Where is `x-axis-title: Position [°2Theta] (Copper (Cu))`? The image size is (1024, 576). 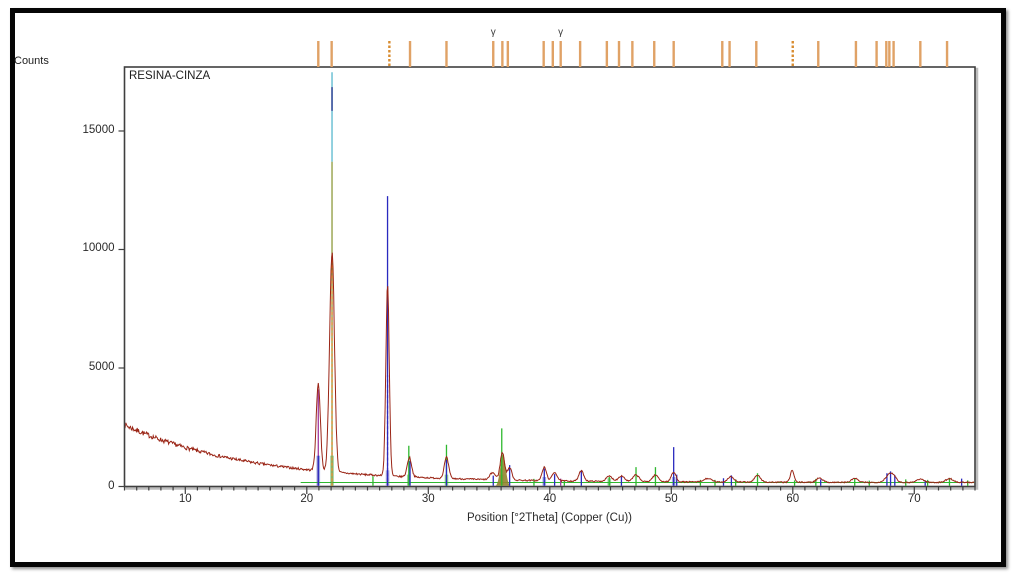 x-axis-title: Position [°2Theta] (Copper (Cu)) is located at coordinates (549, 518).